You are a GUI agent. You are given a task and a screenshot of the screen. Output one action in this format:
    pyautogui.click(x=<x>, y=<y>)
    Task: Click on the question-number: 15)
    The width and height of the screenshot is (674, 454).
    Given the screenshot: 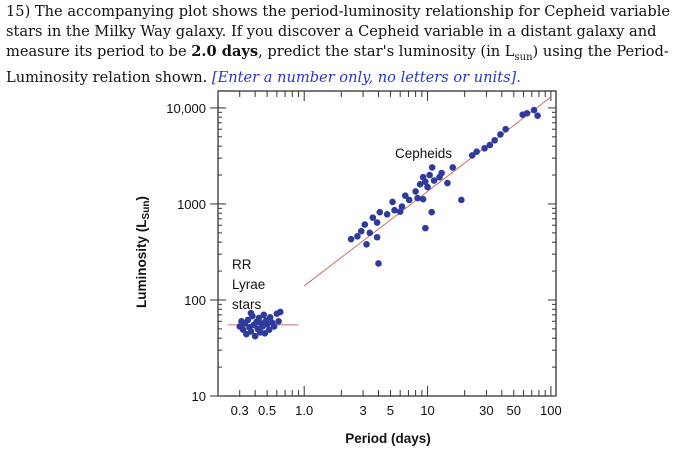 What is the action you would take?
    pyautogui.click(x=18, y=11)
    